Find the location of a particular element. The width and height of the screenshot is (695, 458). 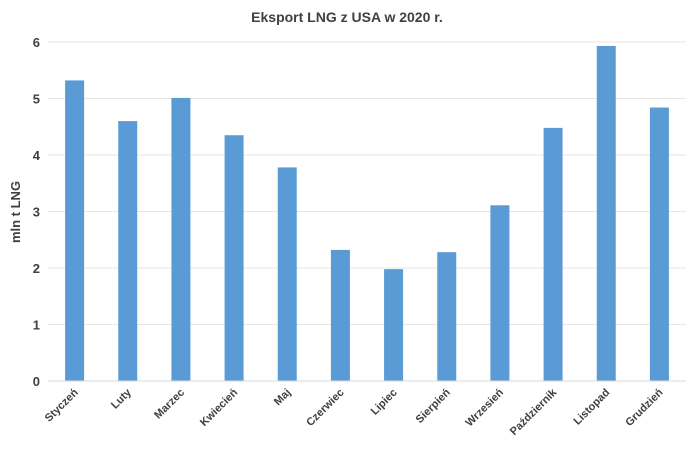

y-tick-label: 0 is located at coordinates (36, 381).